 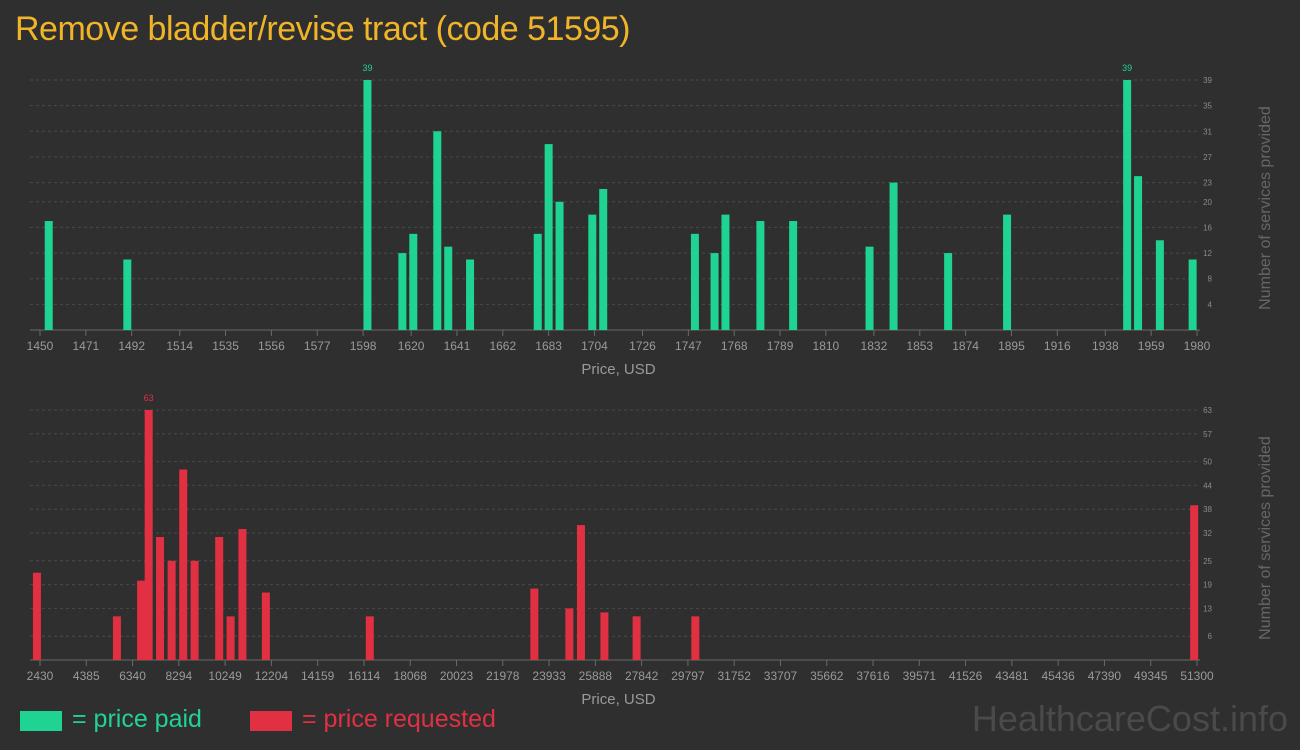 What do you see at coordinates (1210, 304) in the screenshot?
I see `y-tick-label: 4` at bounding box center [1210, 304].